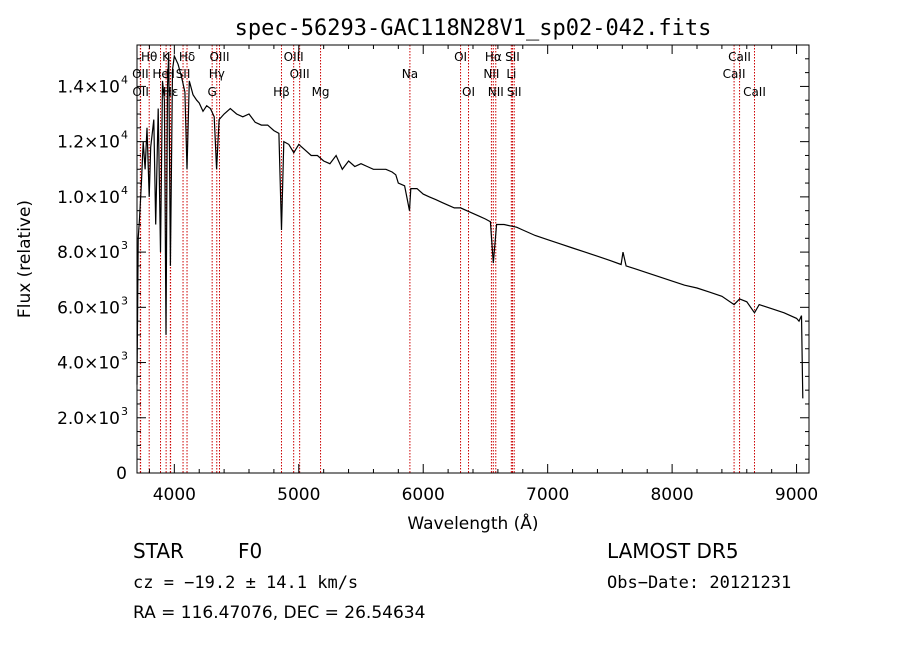 Image resolution: width=900 pixels, height=649 pixels. I want to click on y-axis-label: Flux (relative), so click(25, 259).